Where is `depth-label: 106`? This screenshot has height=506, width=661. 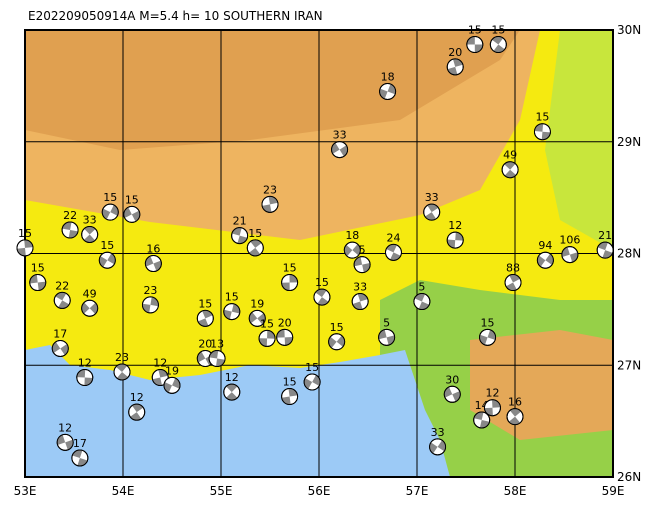
depth-label: 106 is located at coordinates (569, 240).